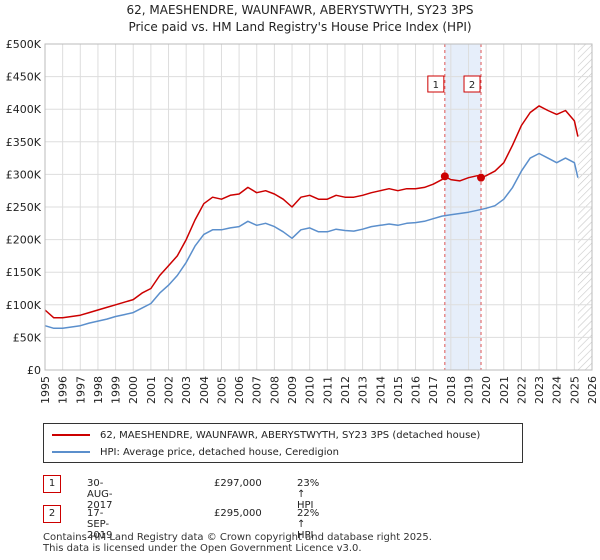 This screenshot has width=600, height=560. Describe the element at coordinates (327, 390) in the screenshot. I see `x-tick-label: 2011` at that location.